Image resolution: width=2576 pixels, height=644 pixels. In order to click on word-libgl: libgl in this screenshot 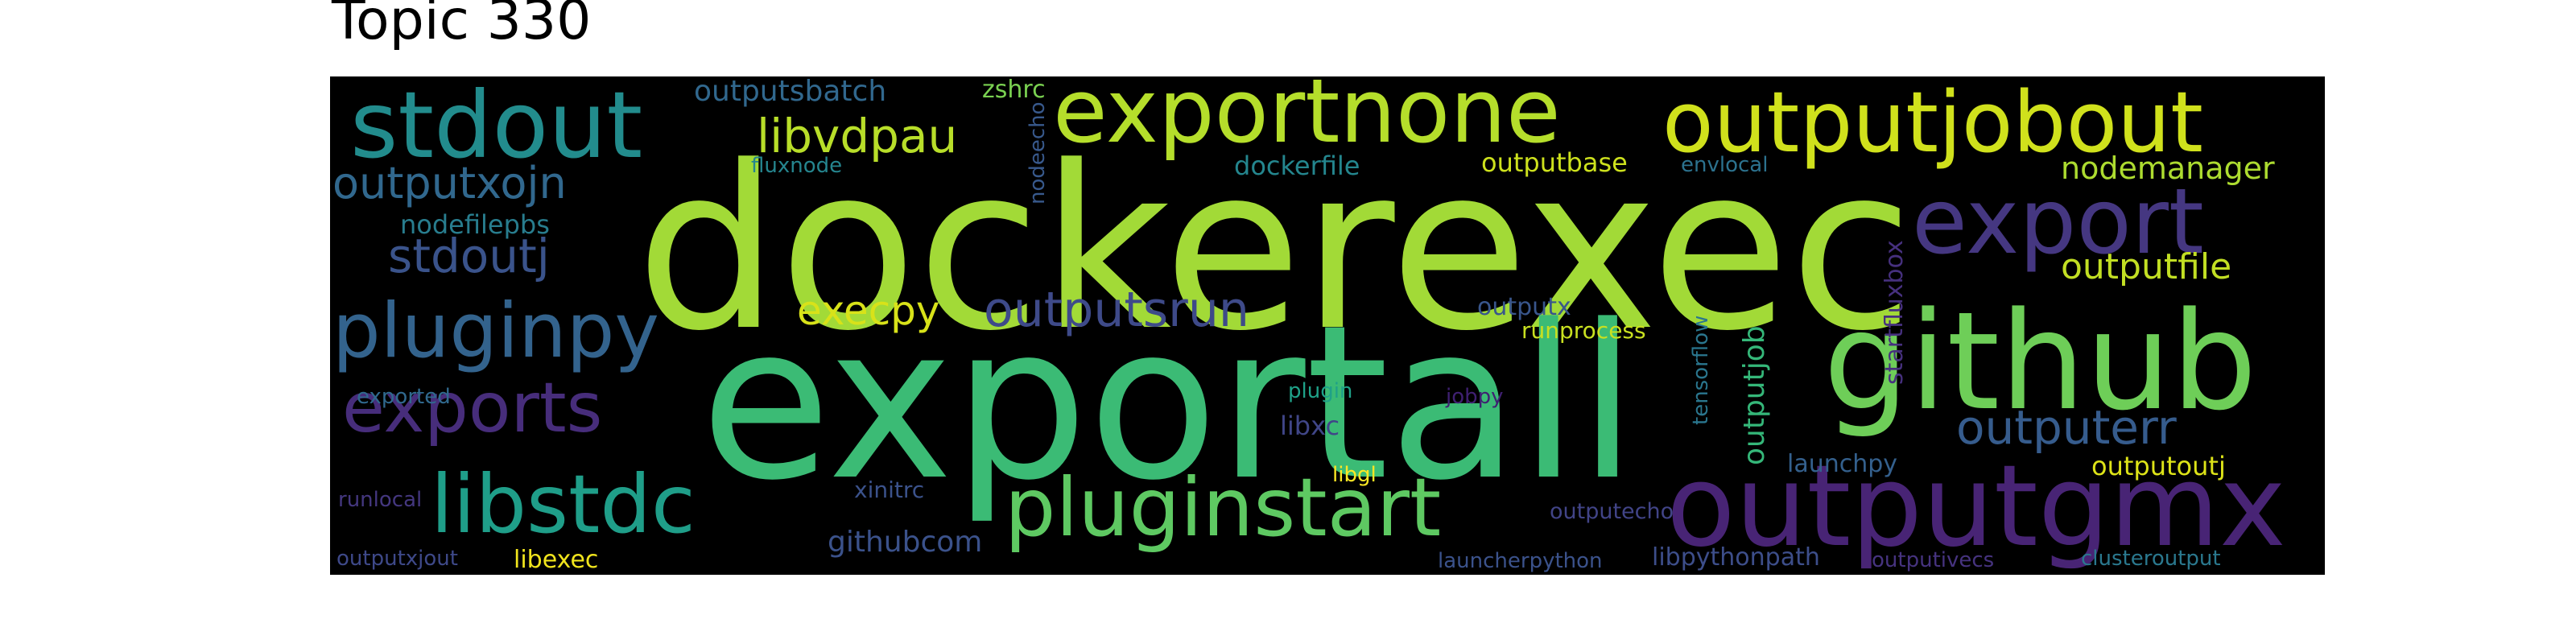, I will do `click(1354, 475)`.